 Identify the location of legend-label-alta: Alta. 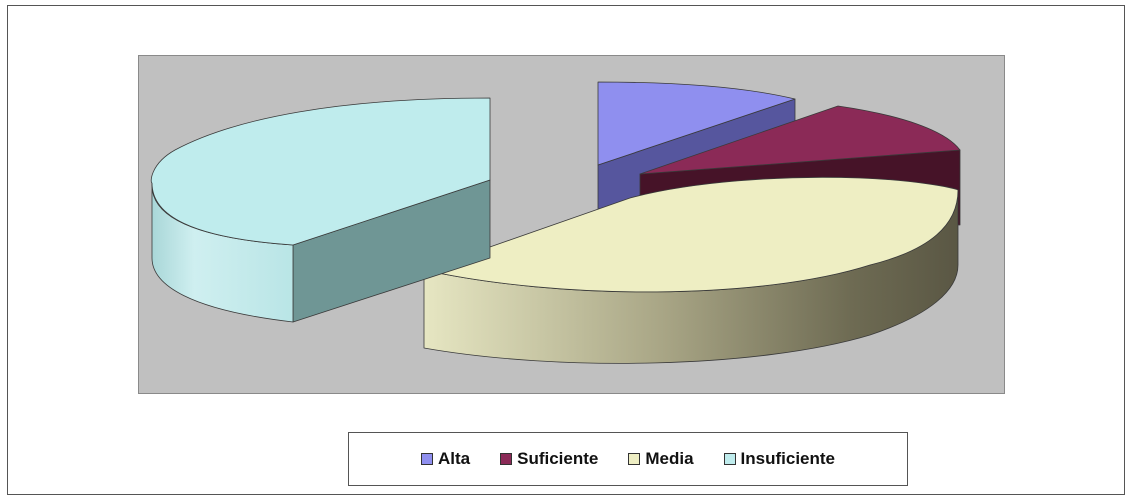
(454, 458).